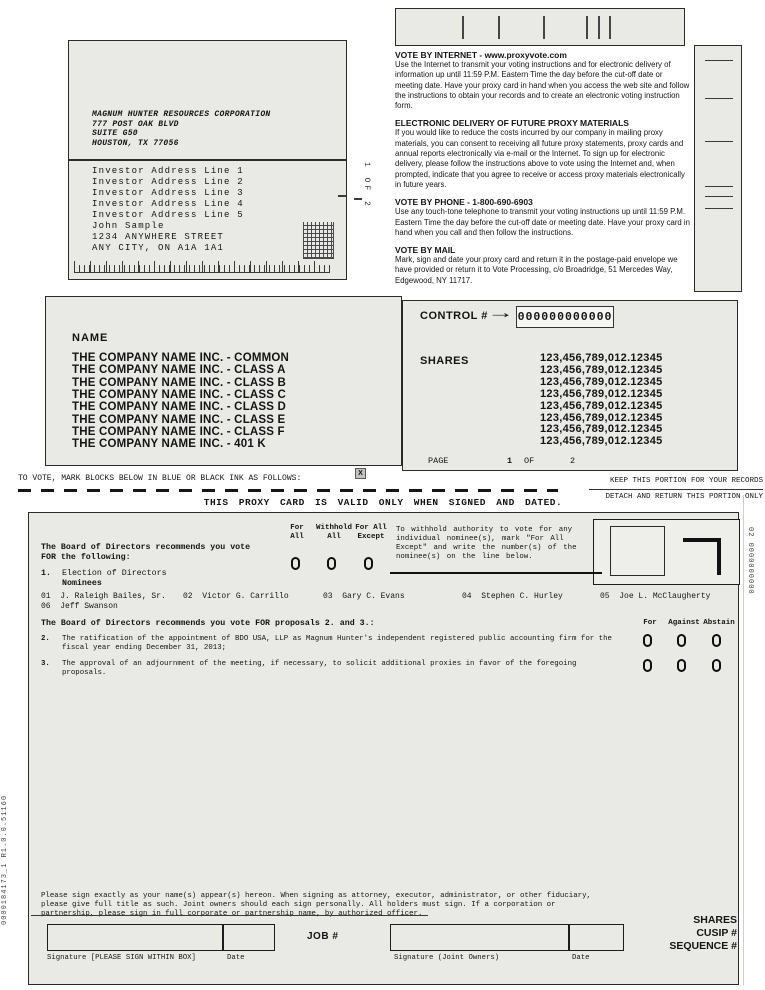  Describe the element at coordinates (703, 946) in the screenshot. I see `footer-sequence-label: SEQUENCE #` at that location.